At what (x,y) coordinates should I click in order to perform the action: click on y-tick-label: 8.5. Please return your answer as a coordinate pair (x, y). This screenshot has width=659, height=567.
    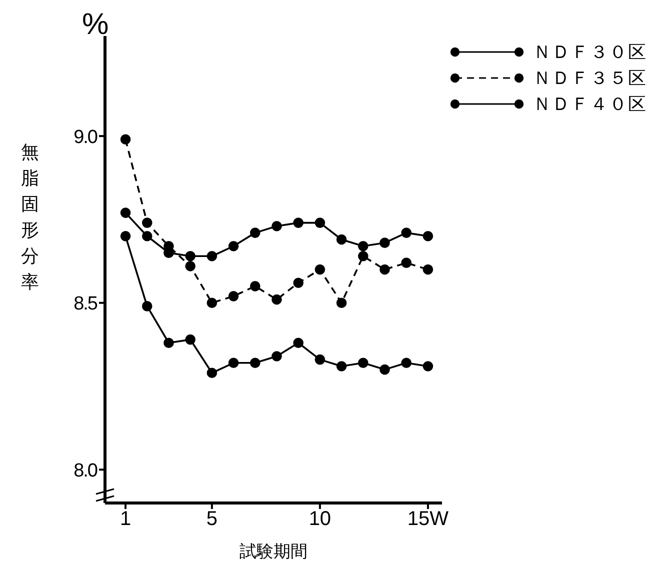
    Looking at the image, I should click on (86, 304).